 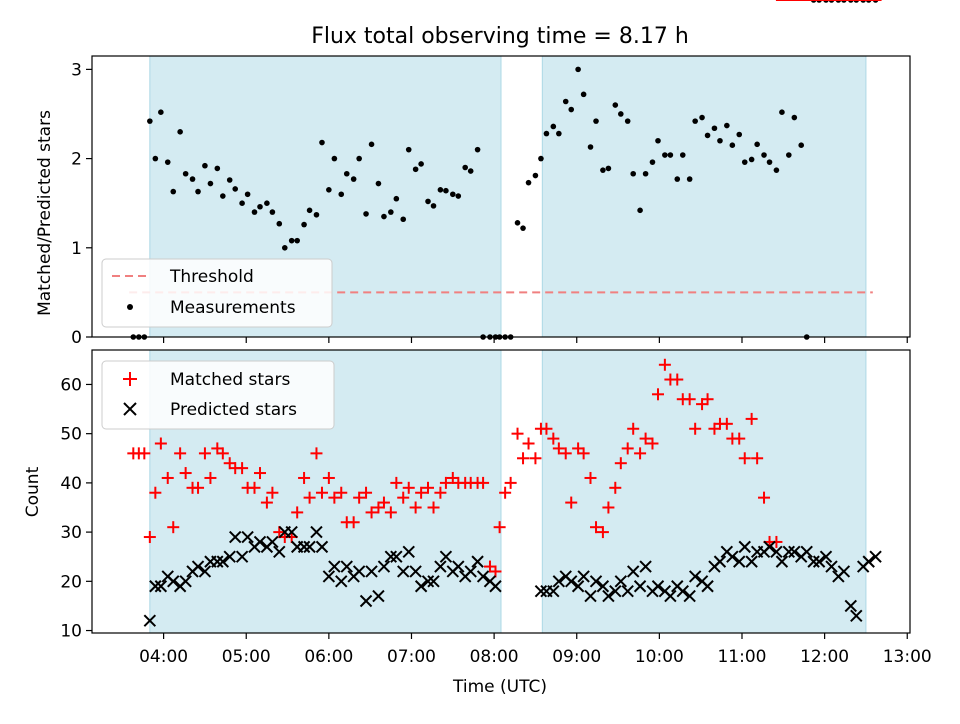 What do you see at coordinates (218, 395) in the screenshot?
I see `count-legend-box` at bounding box center [218, 395].